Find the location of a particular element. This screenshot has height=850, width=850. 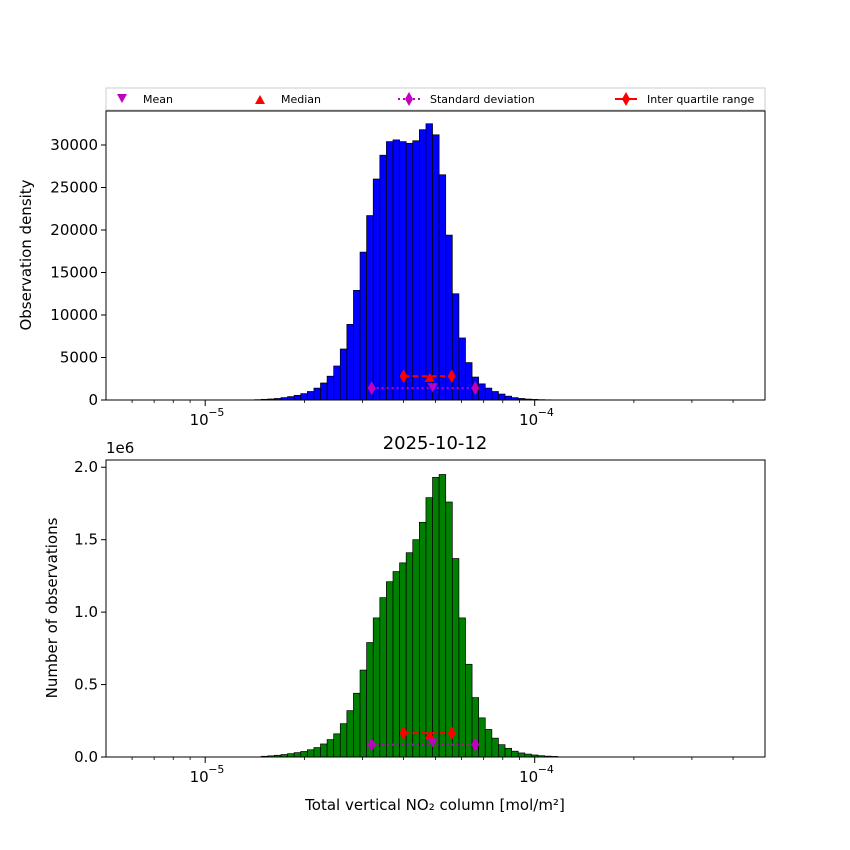

legend-box is located at coordinates (435, 99).